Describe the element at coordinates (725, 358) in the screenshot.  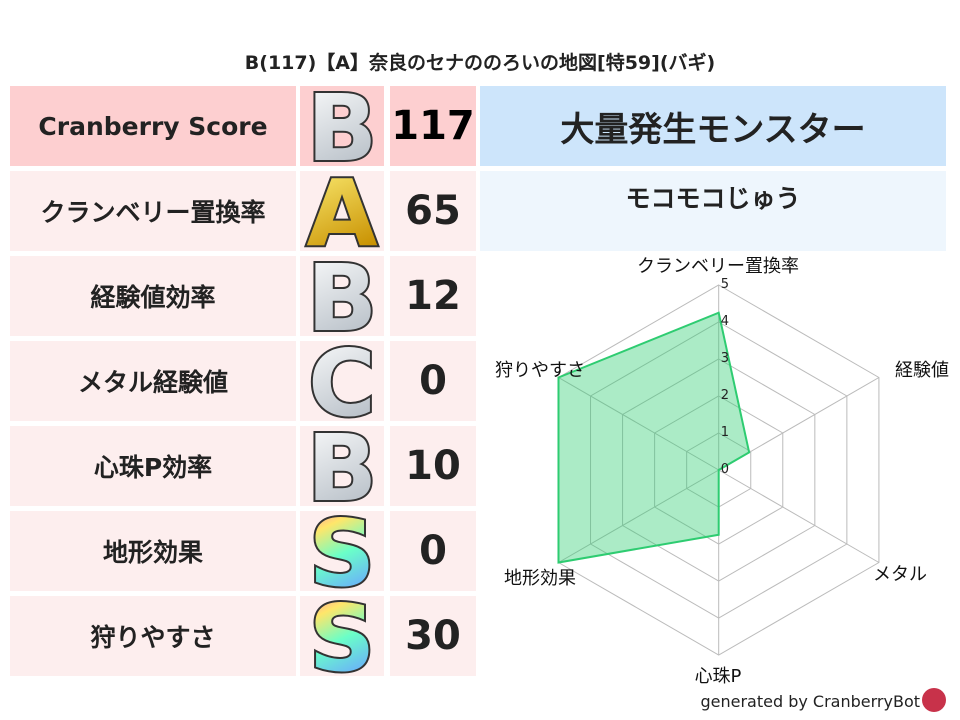
I see `tick-label: 3` at that location.